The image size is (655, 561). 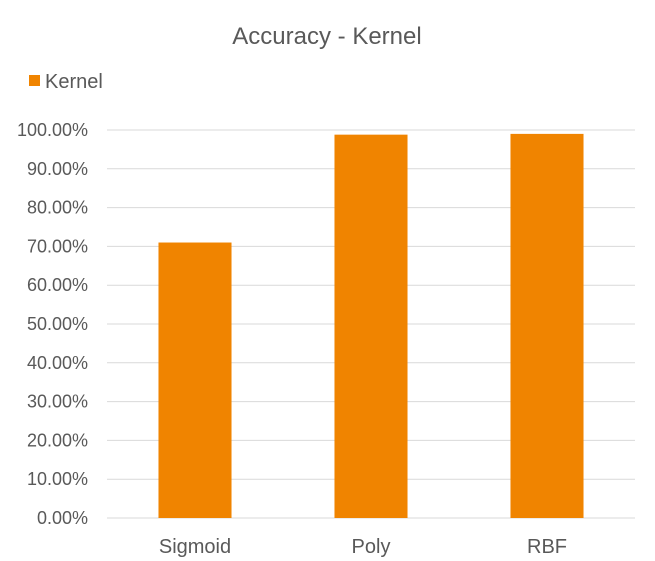 I want to click on x-category-label-rbf: RBF, so click(x=547, y=547).